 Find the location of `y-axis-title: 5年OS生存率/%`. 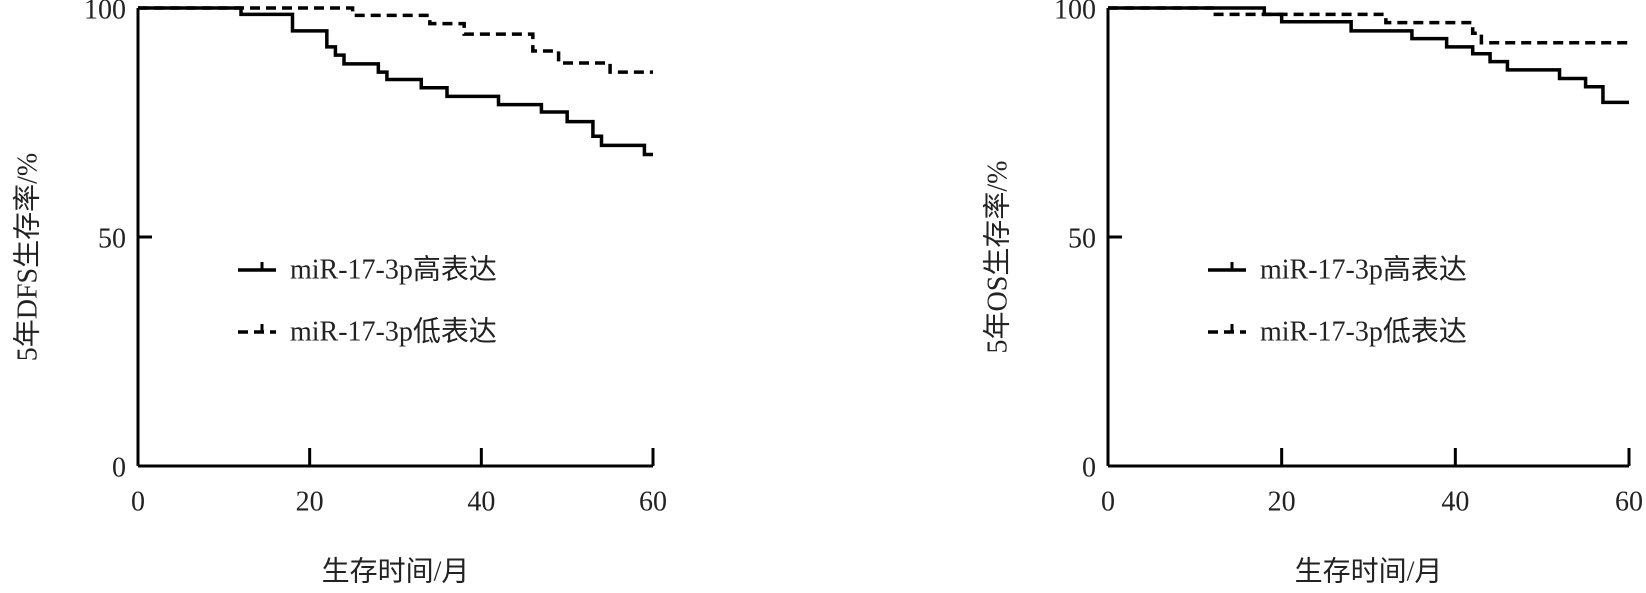

y-axis-title: 5年OS生存率/% is located at coordinates (997, 257).